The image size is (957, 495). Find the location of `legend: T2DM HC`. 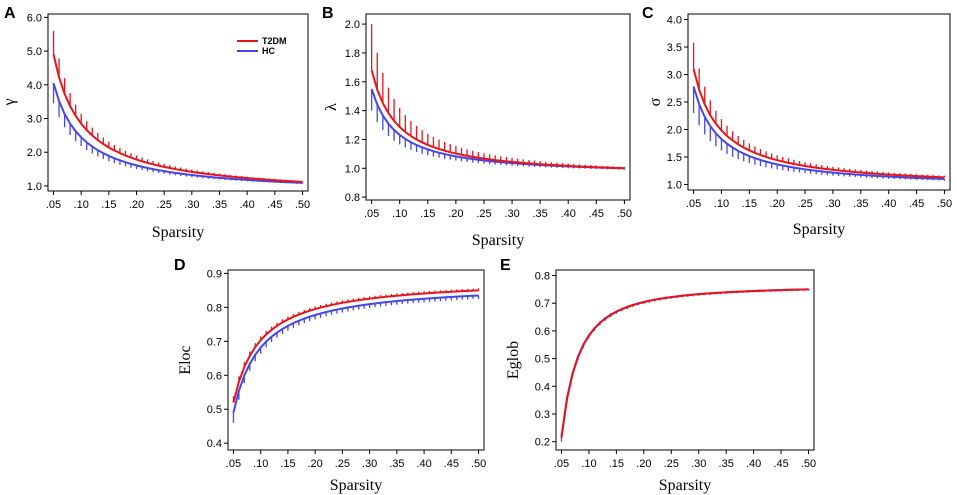

legend: T2DM HC is located at coordinates (262, 46).